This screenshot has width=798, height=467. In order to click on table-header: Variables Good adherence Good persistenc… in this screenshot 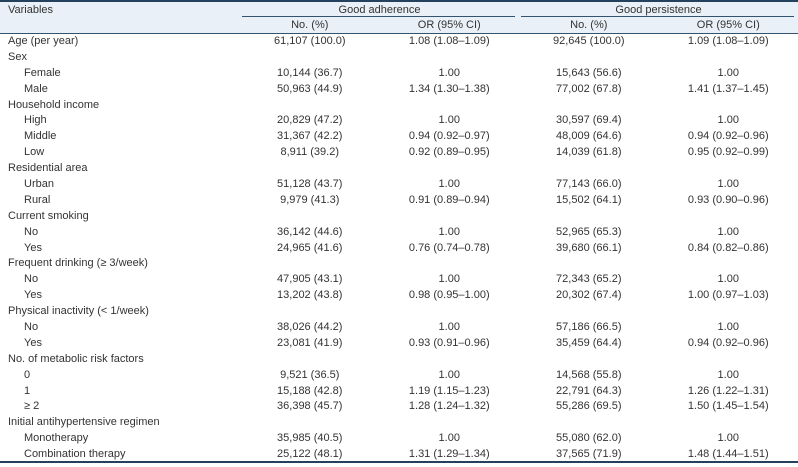, I will do `click(399, 17)`.